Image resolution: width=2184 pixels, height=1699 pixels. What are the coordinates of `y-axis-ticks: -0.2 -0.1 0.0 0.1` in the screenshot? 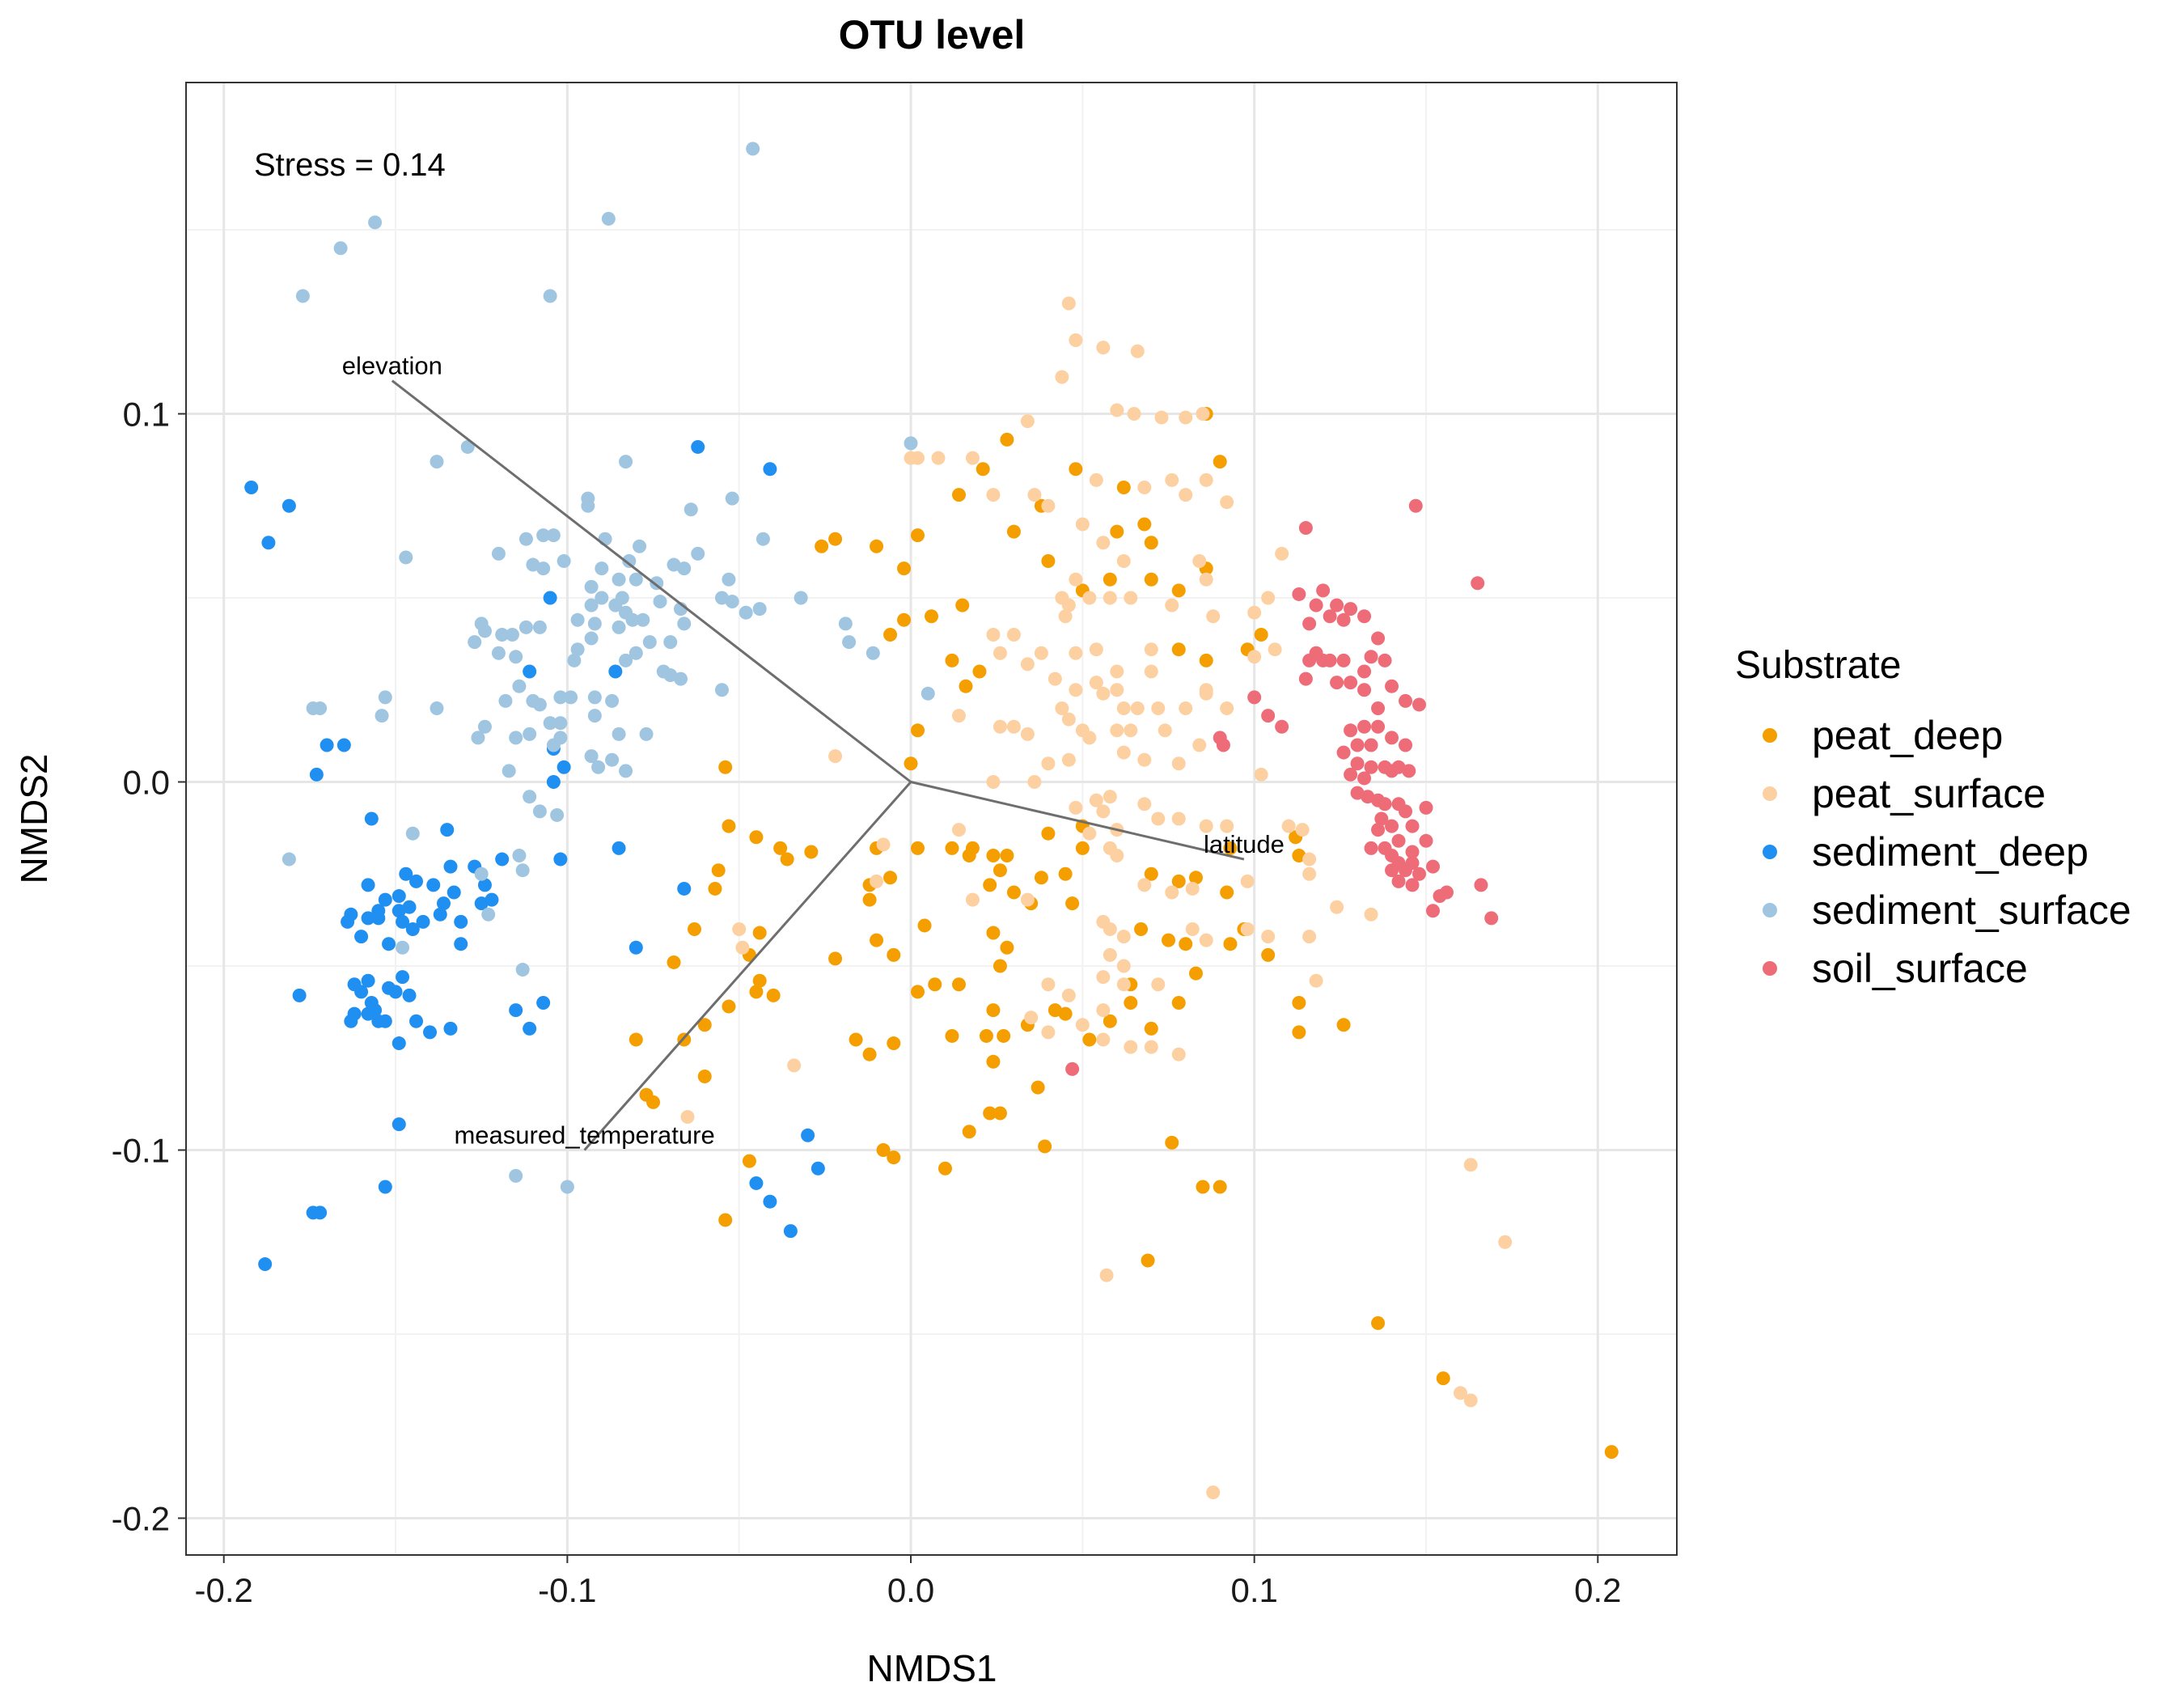 It's located at (149, 967).